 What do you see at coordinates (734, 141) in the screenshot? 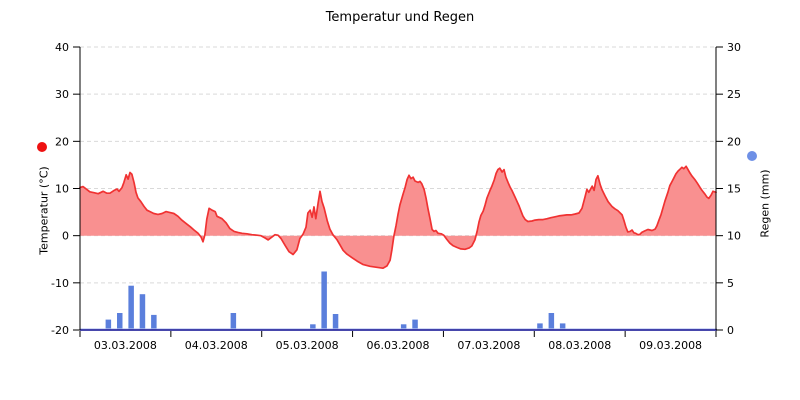
I see `right-tick-label: 20` at bounding box center [734, 141].